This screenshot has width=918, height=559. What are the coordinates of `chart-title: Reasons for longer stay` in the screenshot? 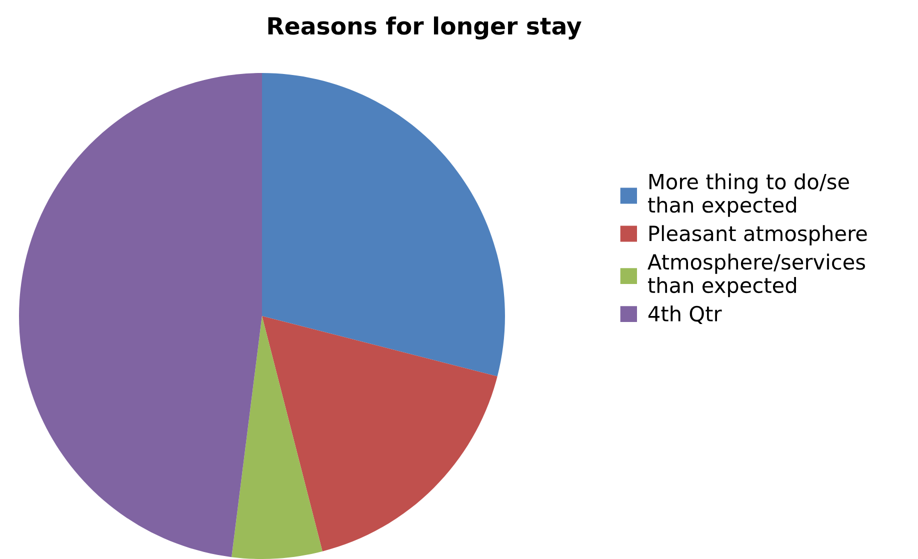 It's located at (425, 28).